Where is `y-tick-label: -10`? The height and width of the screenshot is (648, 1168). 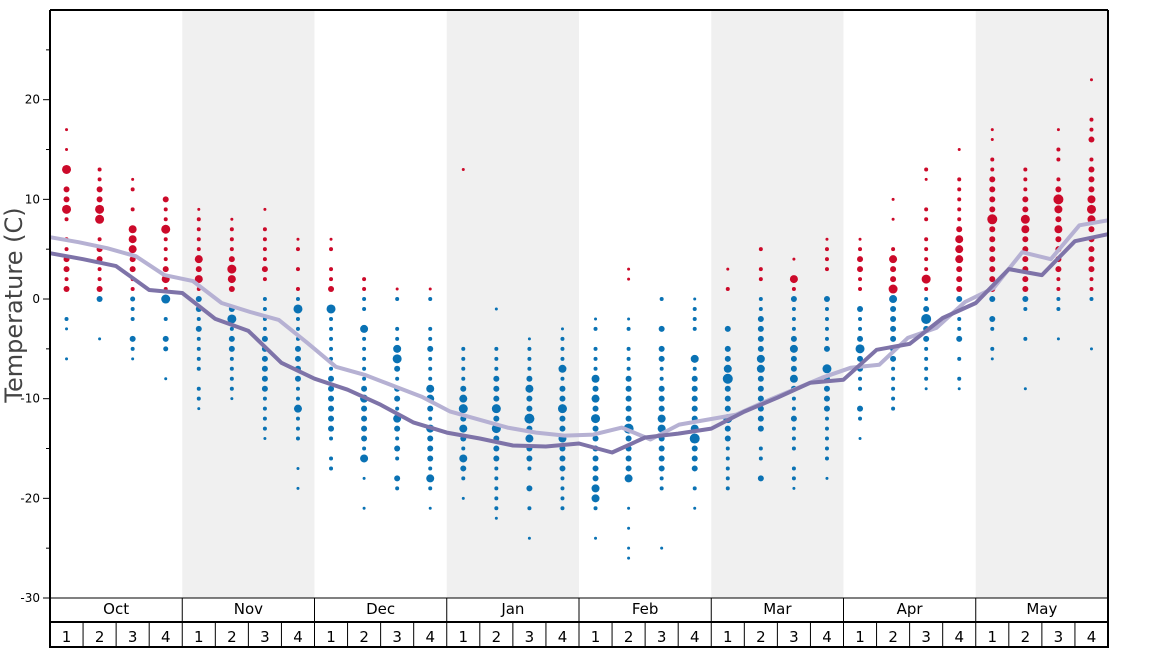
y-tick-label: -10 is located at coordinates (30, 399).